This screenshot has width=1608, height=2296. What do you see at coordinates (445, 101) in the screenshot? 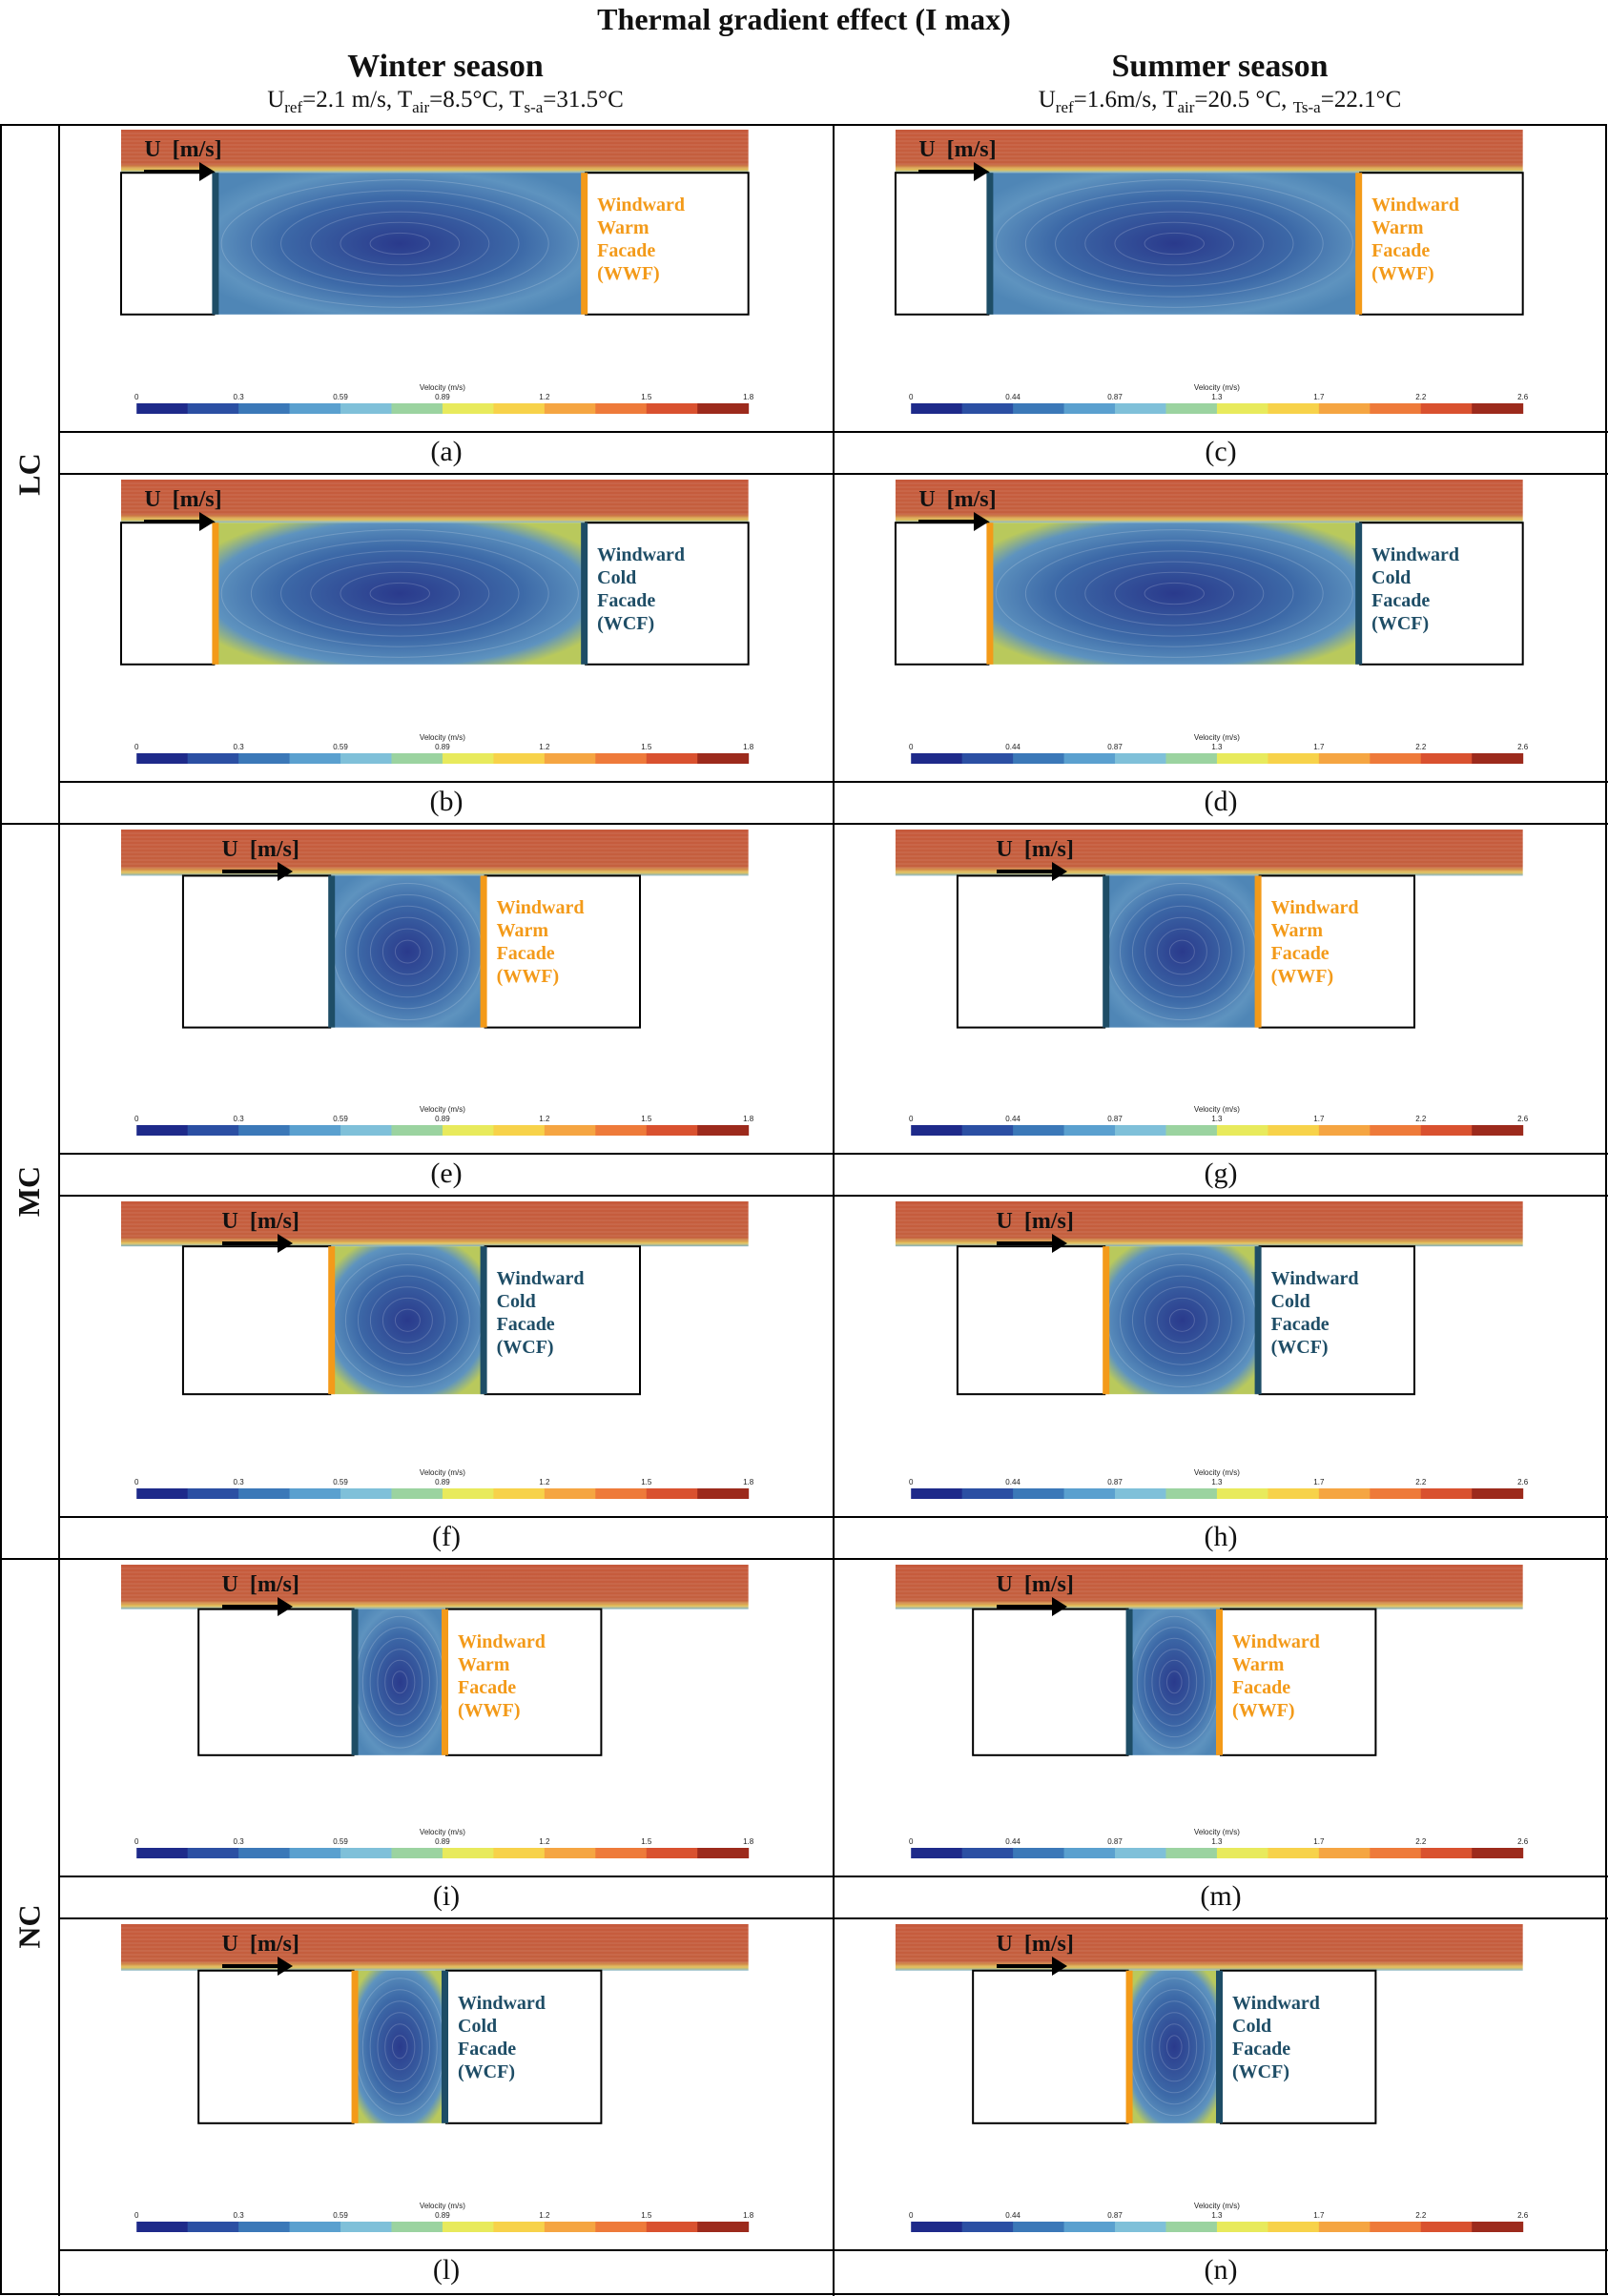
I see `season-params: Uref=2.1 m/s, Tair=8.5°C, Ts-a=31.5°C` at bounding box center [445, 101].